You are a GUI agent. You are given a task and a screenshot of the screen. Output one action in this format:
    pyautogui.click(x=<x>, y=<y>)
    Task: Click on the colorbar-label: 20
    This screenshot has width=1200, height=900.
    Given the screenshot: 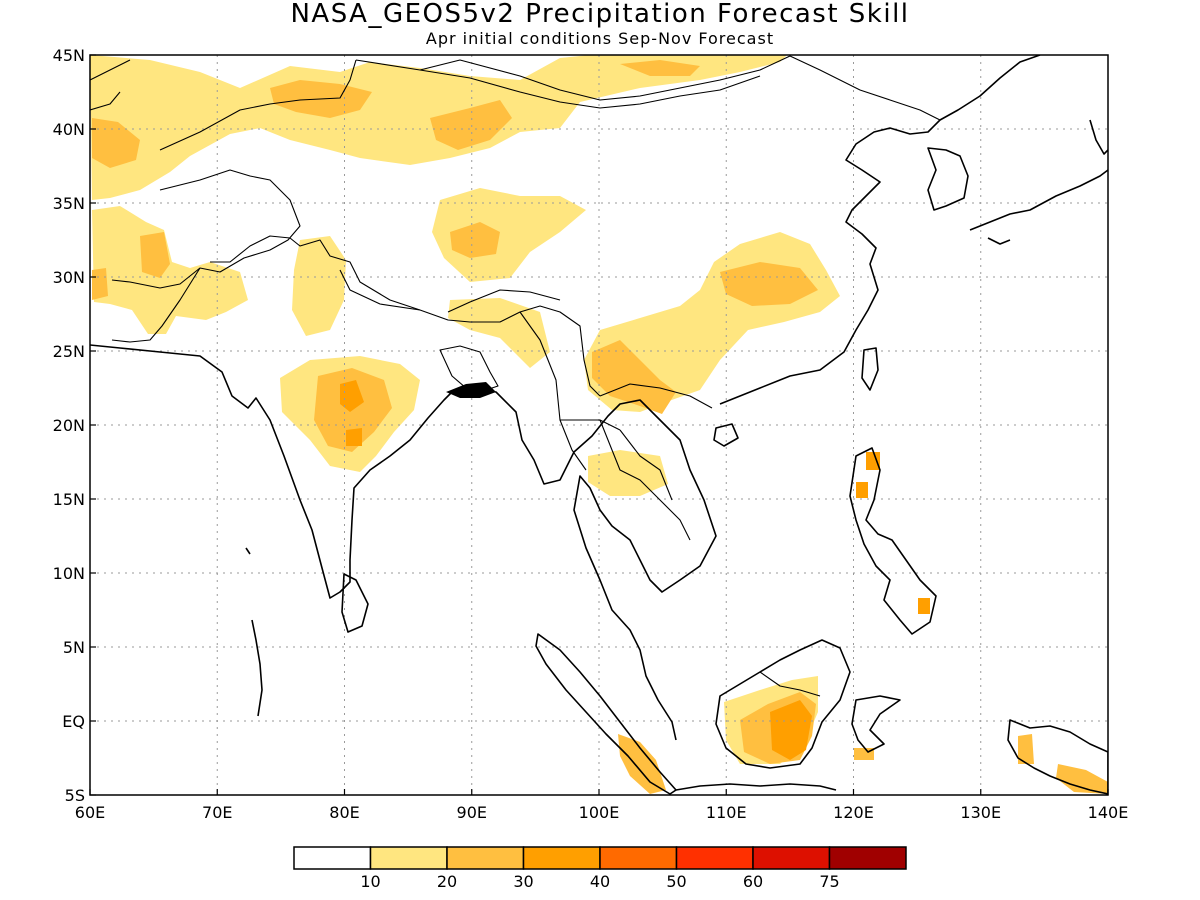 What is the action you would take?
    pyautogui.click(x=447, y=881)
    